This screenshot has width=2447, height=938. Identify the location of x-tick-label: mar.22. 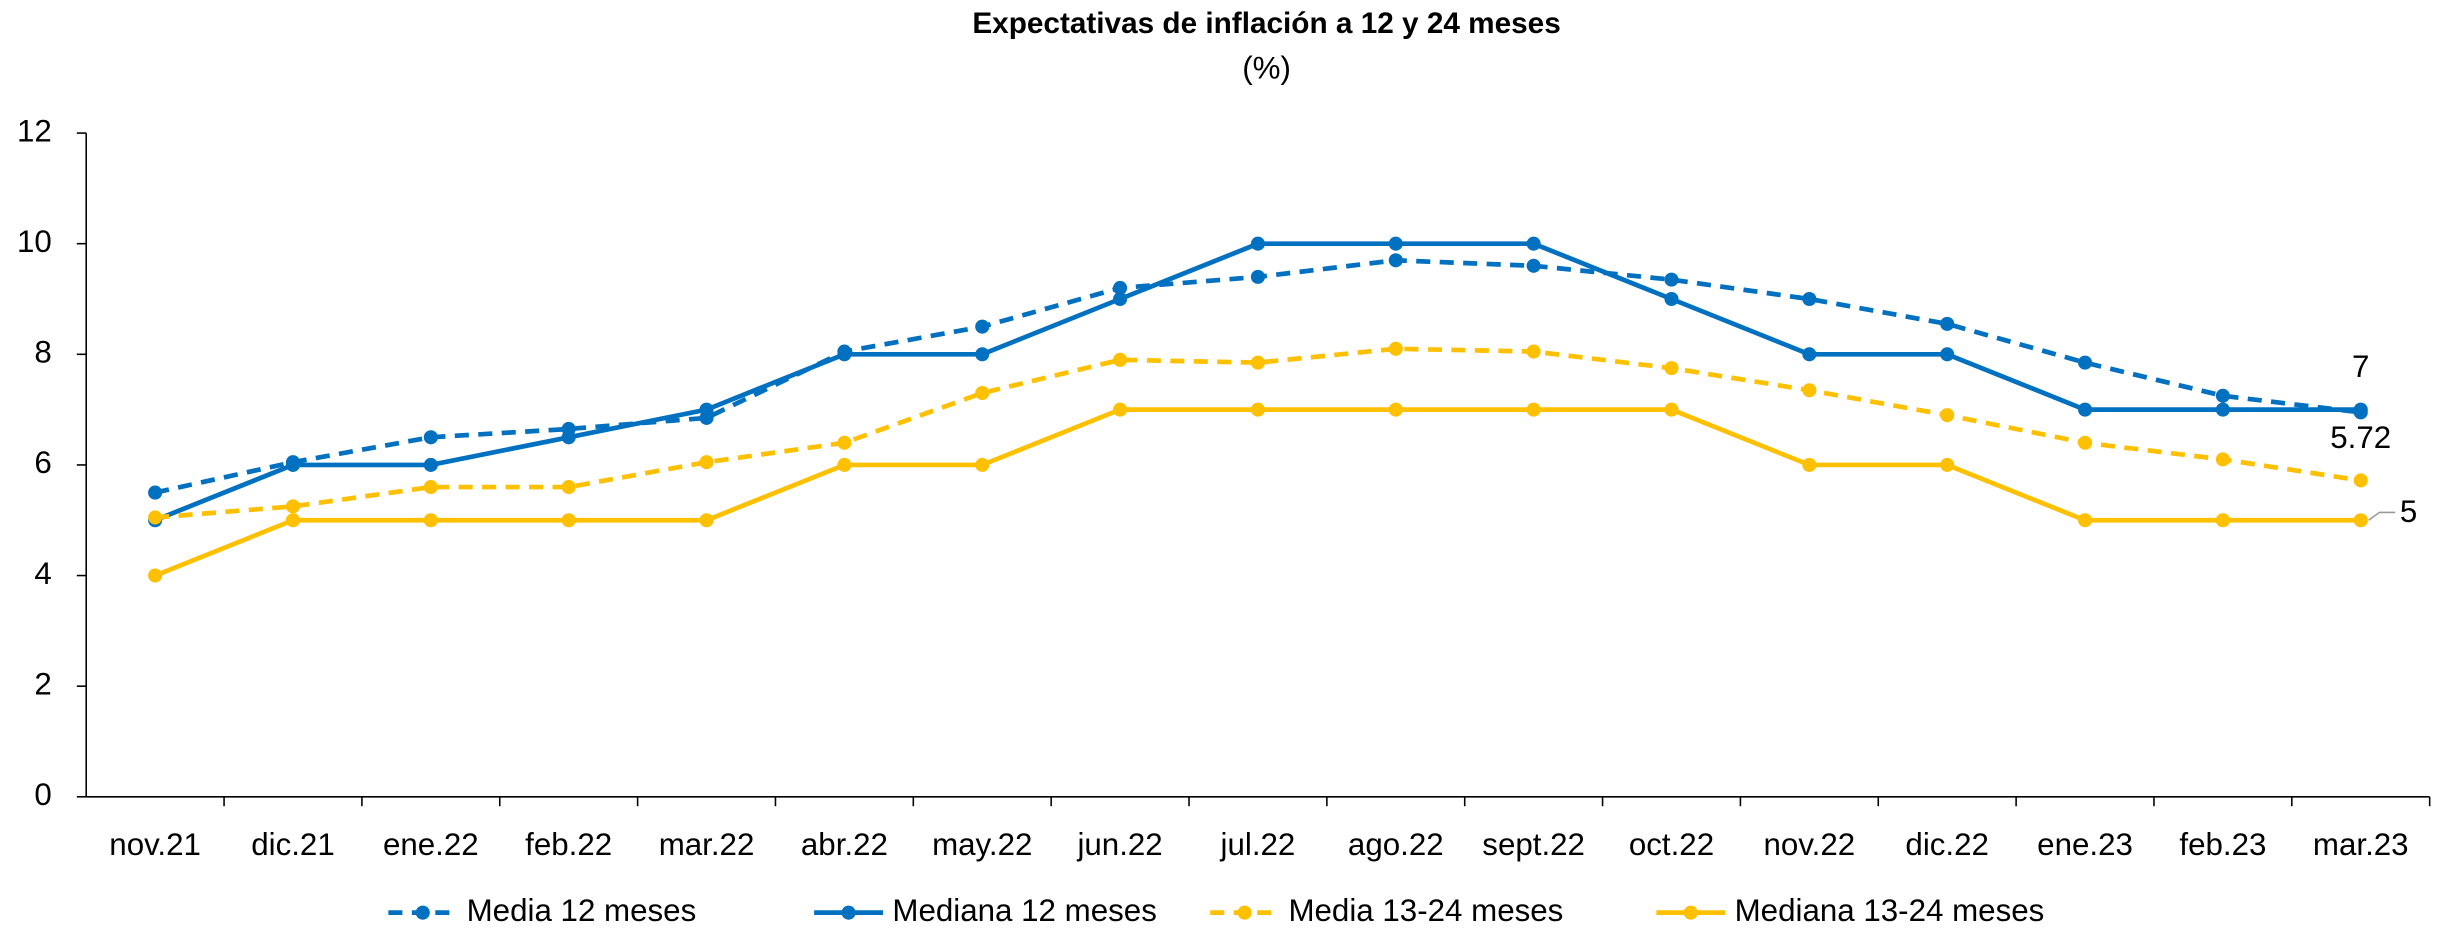
(707, 844).